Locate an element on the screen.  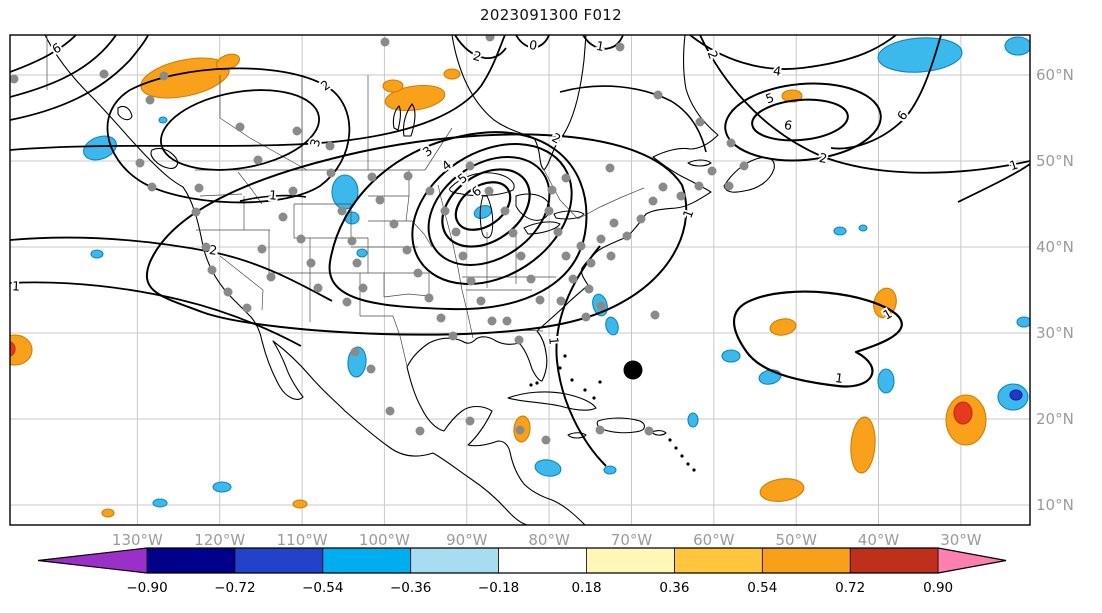
colorbar-tick-label: −0.36 is located at coordinates (410, 588).